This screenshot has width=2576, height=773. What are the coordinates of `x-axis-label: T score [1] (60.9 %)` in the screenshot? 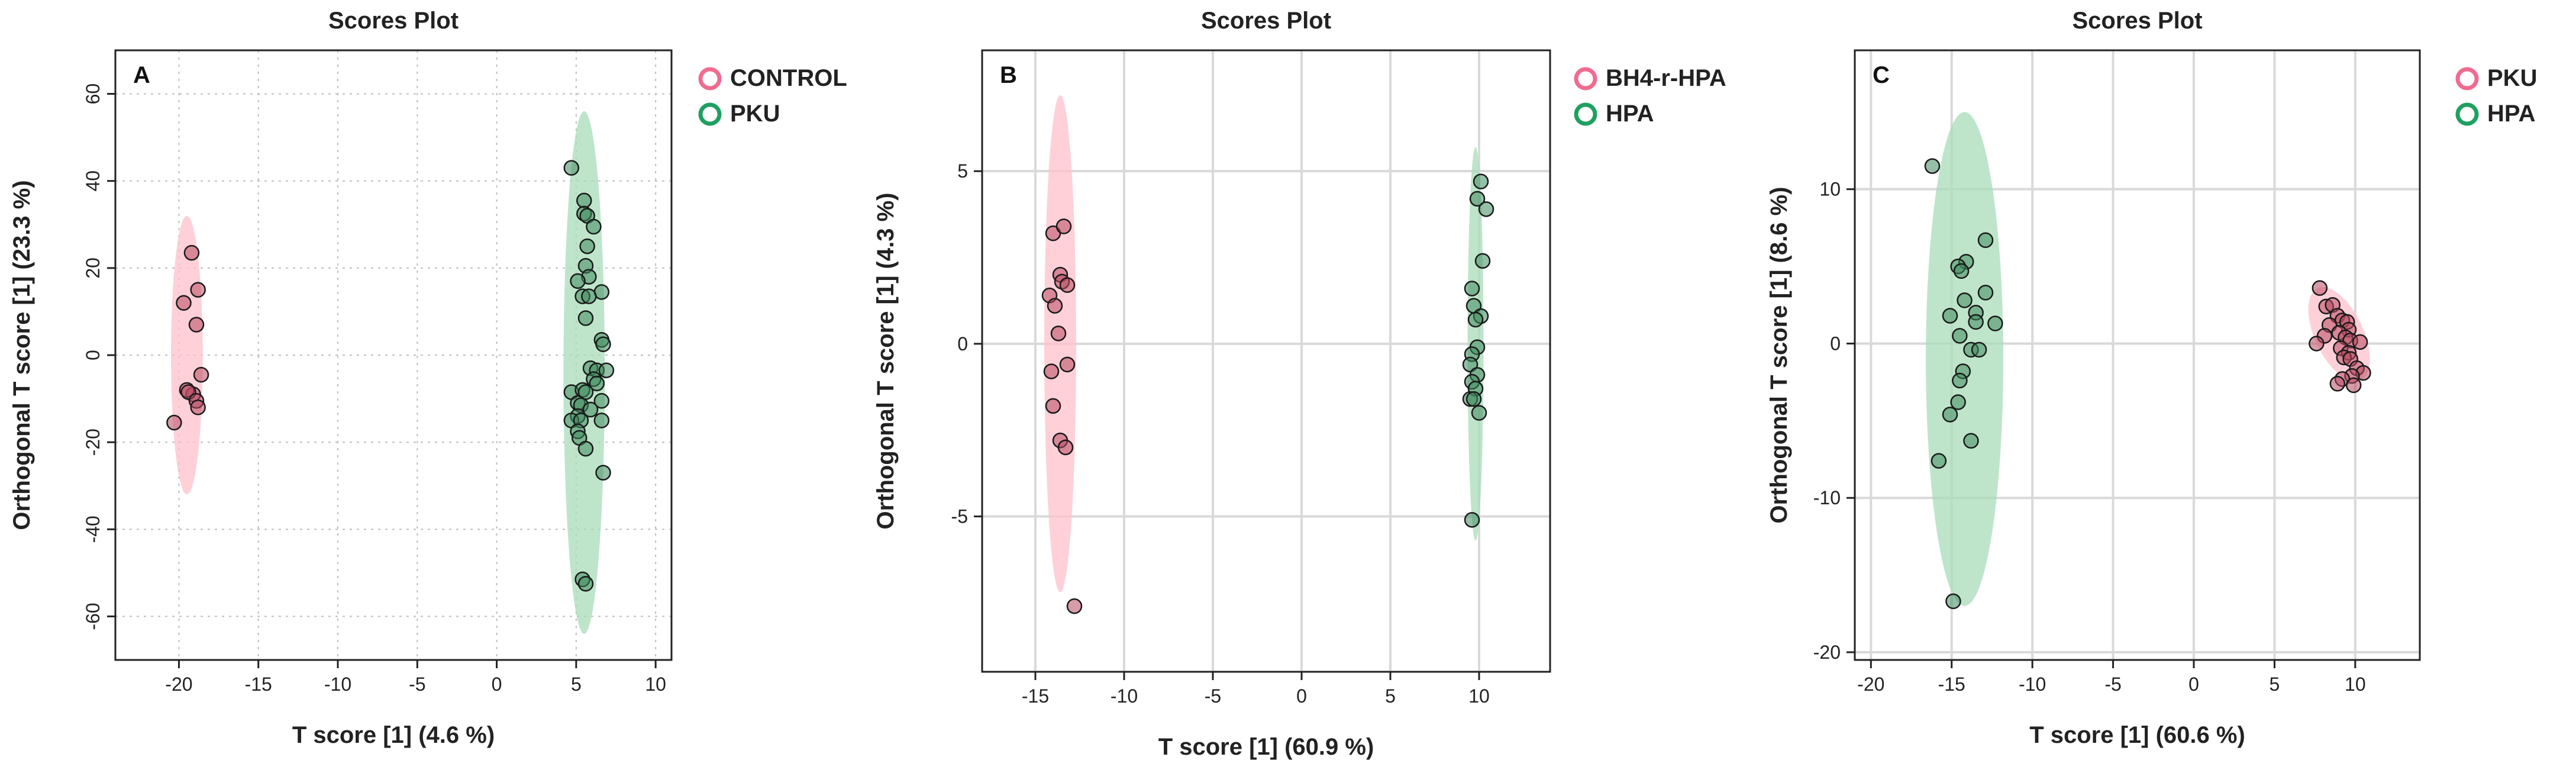 It's located at (1266, 747).